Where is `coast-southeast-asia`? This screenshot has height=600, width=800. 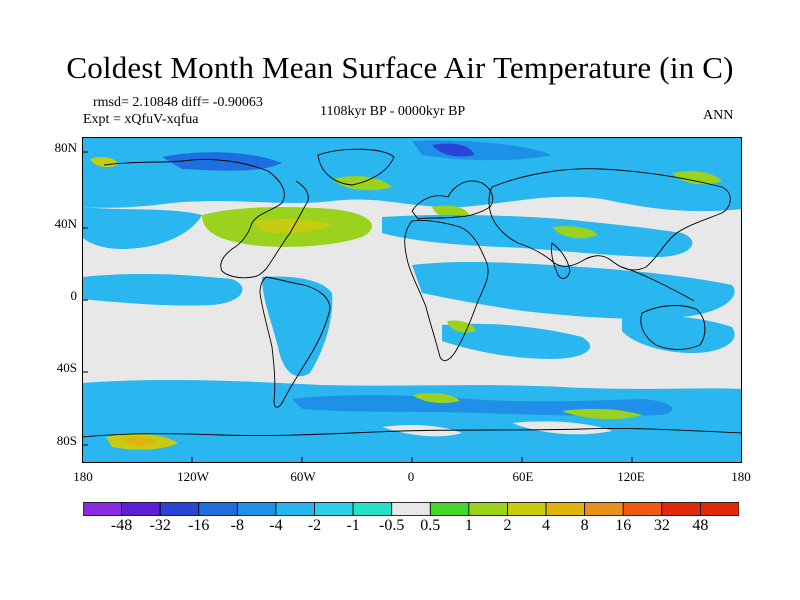
coast-southeast-asia is located at coordinates (658, 284).